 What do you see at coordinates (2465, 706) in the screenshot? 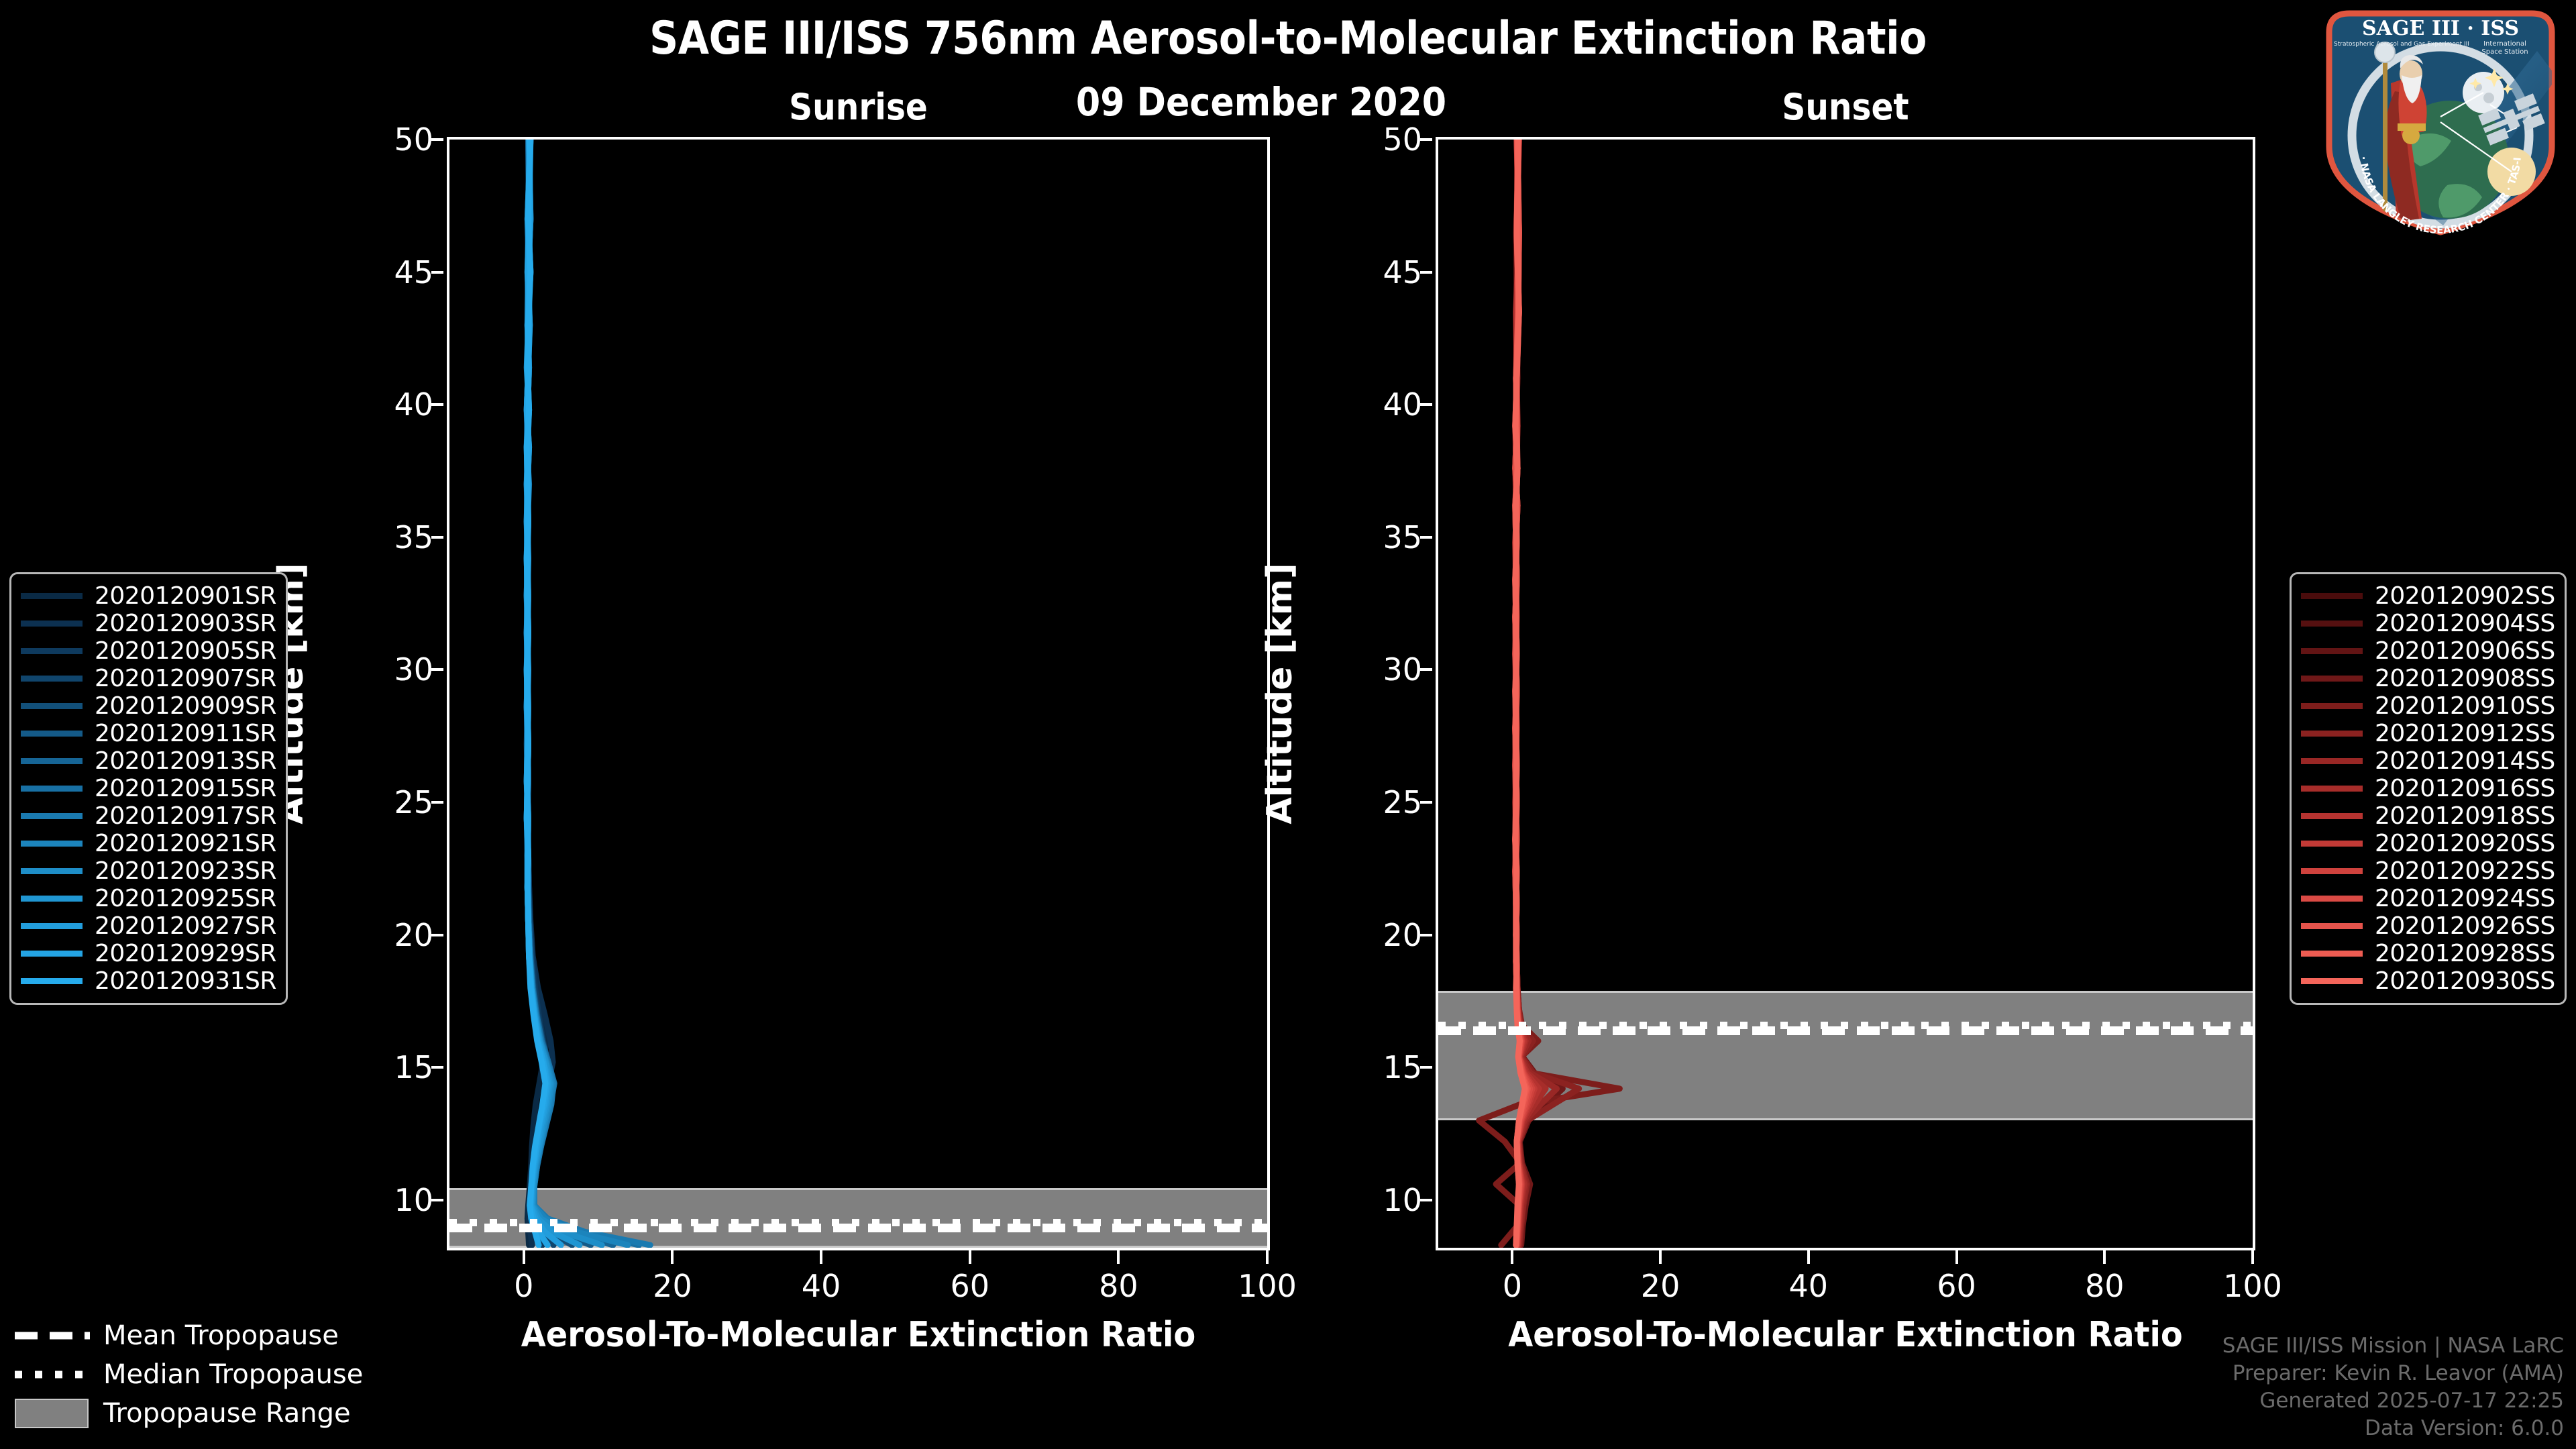
I see `legend-series-label: 2020120910SS` at bounding box center [2465, 706].